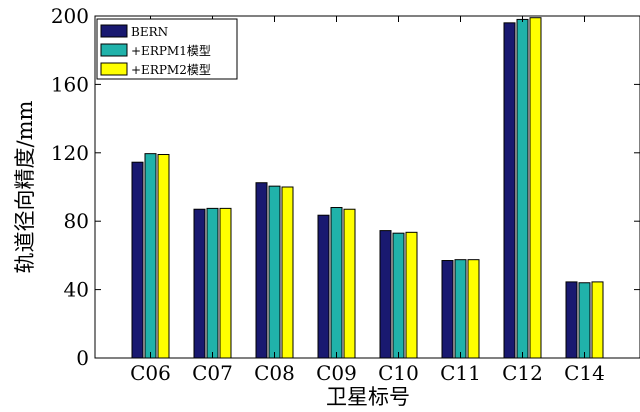 The width and height of the screenshot is (640, 412). What do you see at coordinates (25, 186) in the screenshot?
I see `y-axis-label: 轨道径向精度/mm` at bounding box center [25, 186].